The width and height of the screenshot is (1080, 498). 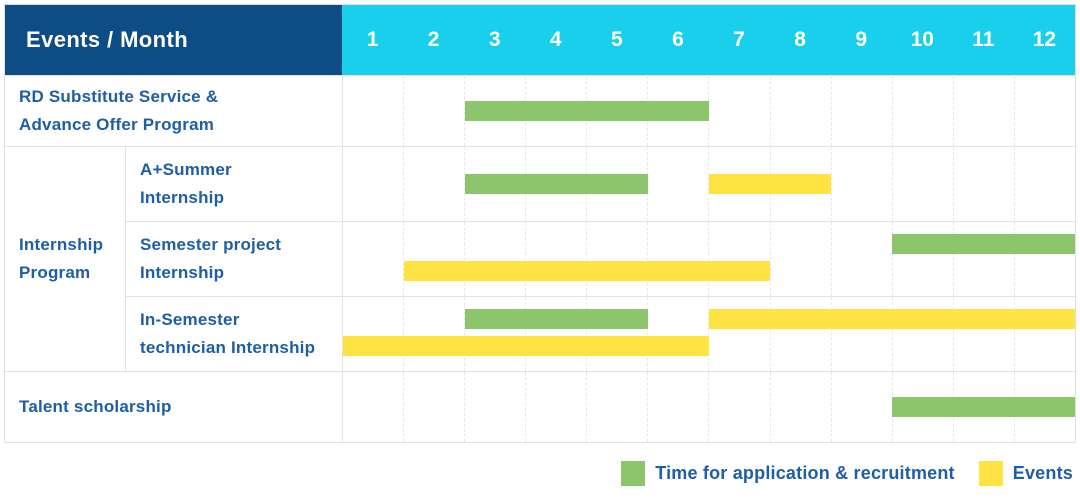 I want to click on month-header-10: 10, so click(x=922, y=39).